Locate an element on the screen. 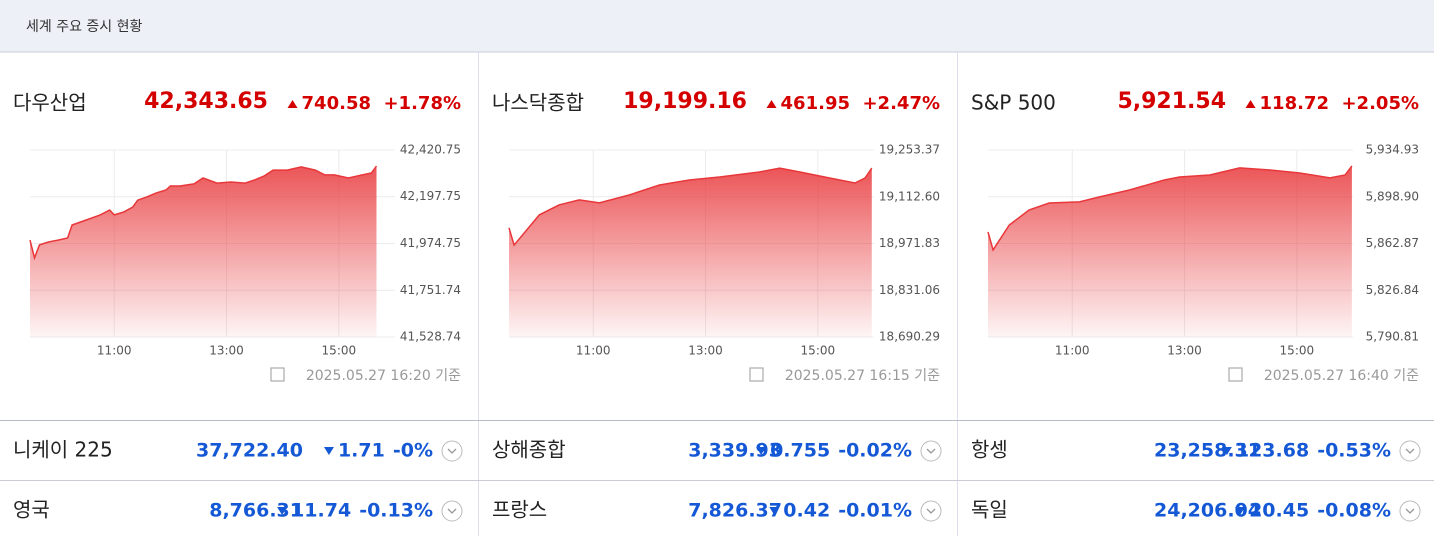 This screenshot has height=536, width=1434. market-pct: -0.02% is located at coordinates (875, 451).